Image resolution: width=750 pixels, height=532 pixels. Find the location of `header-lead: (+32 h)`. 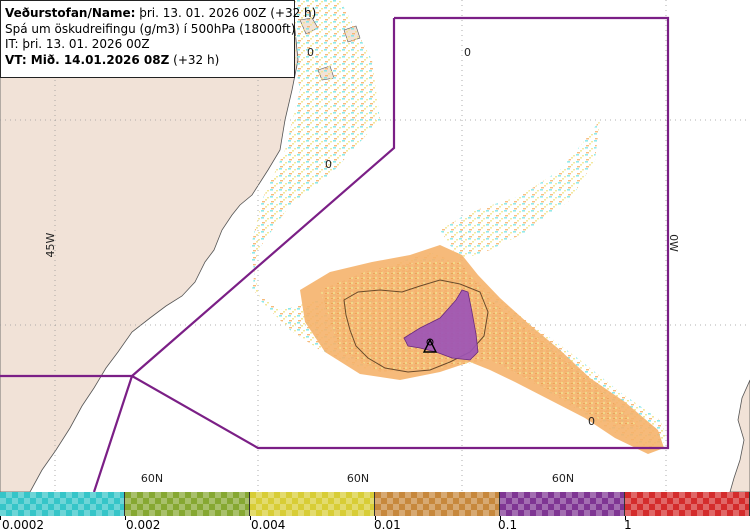

header-lead: (+32 h) is located at coordinates (194, 59).